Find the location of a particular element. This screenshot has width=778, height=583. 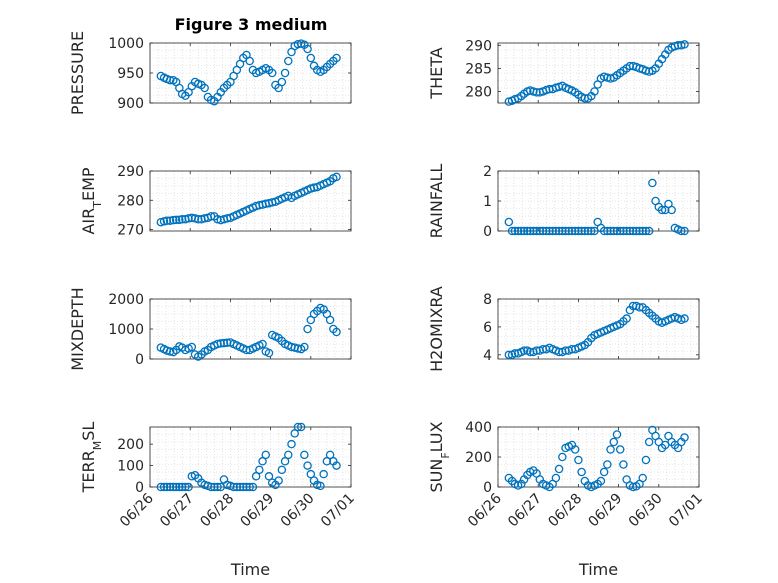

x-axis-label: Time is located at coordinates (598, 569).